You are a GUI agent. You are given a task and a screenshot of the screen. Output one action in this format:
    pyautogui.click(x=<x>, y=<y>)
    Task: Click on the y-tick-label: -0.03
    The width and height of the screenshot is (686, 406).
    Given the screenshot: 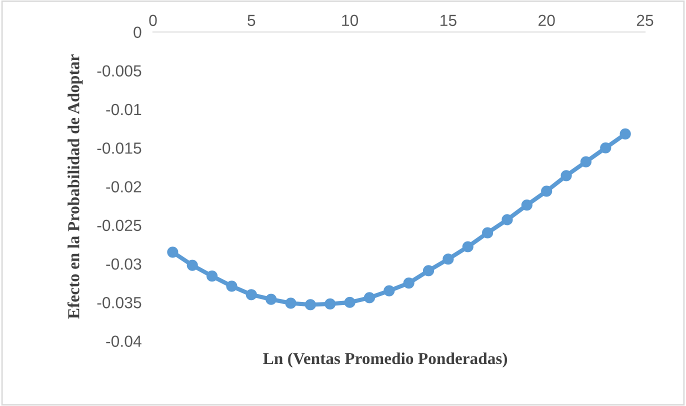 What is the action you would take?
    pyautogui.click(x=124, y=264)
    